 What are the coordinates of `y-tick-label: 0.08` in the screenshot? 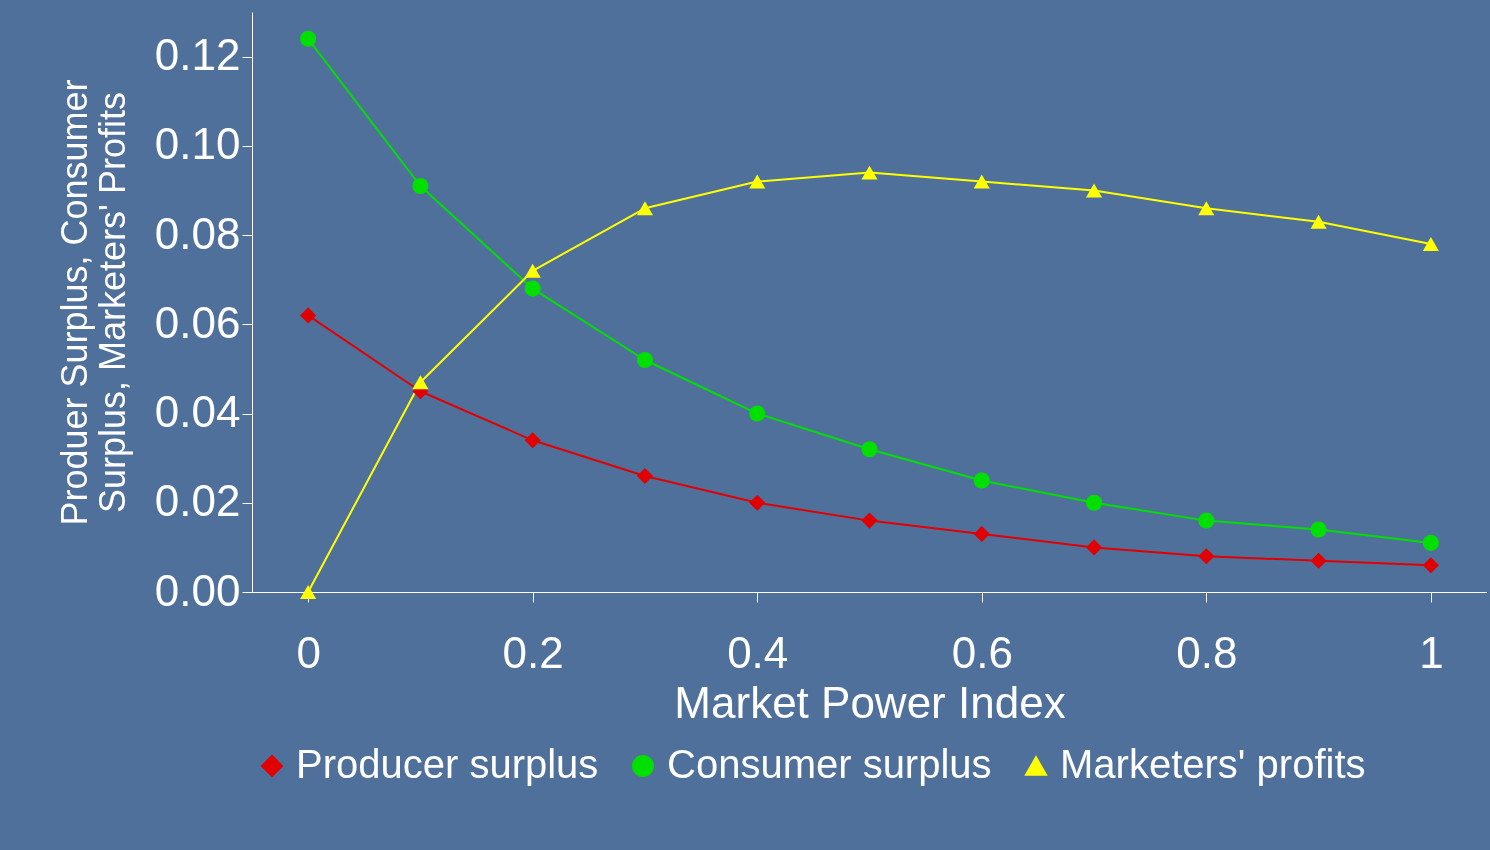 It's located at (197, 233).